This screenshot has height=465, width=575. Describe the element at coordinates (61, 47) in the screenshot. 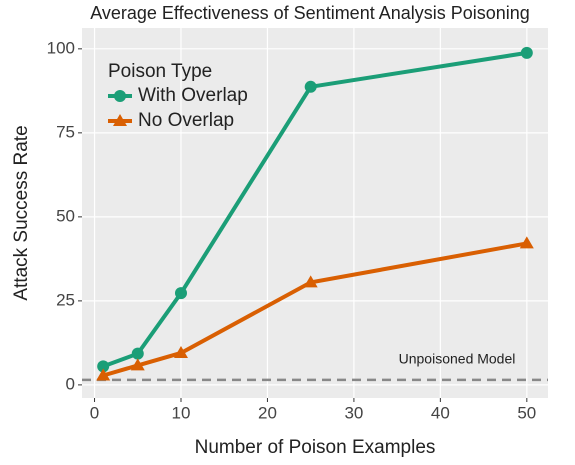

I see `y-tick-label: 100` at that location.